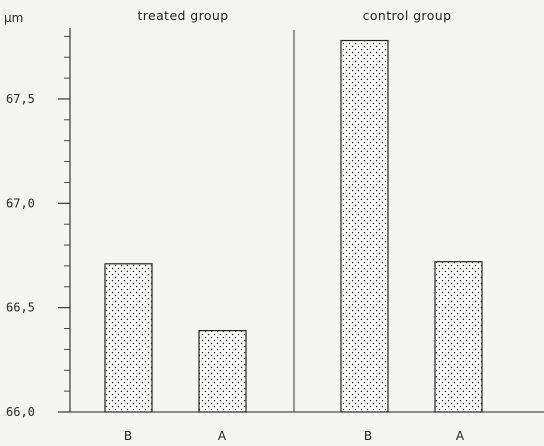  Describe the element at coordinates (364, 226) in the screenshot. I see `bar-control-b` at that location.